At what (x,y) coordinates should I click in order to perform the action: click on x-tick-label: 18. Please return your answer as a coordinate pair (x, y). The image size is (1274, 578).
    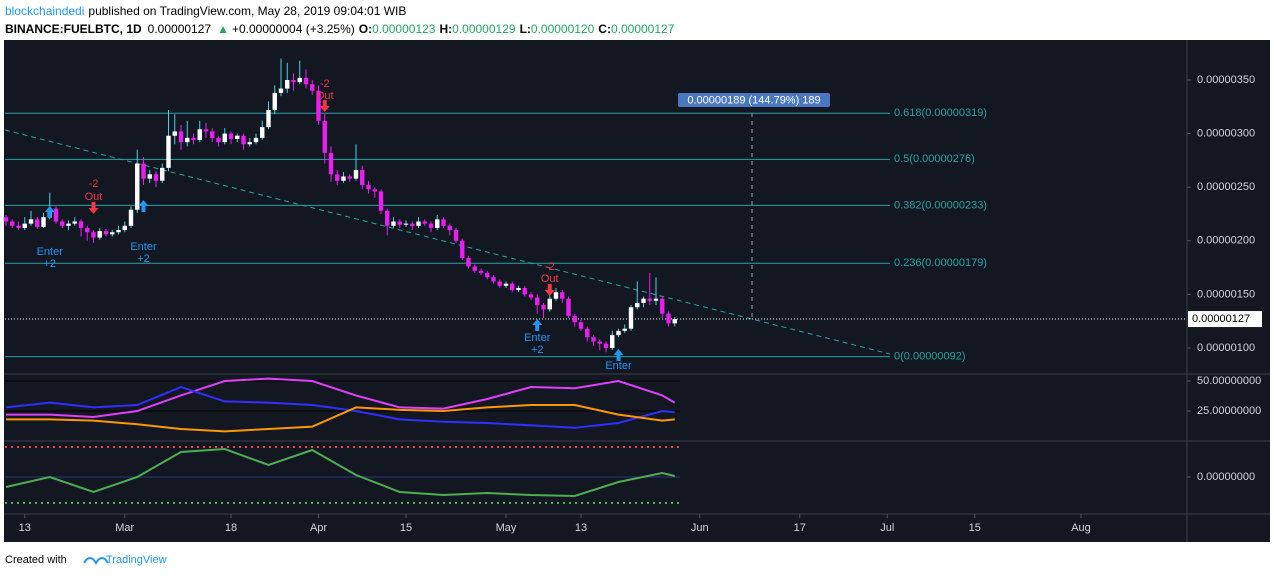
    Looking at the image, I should click on (231, 528).